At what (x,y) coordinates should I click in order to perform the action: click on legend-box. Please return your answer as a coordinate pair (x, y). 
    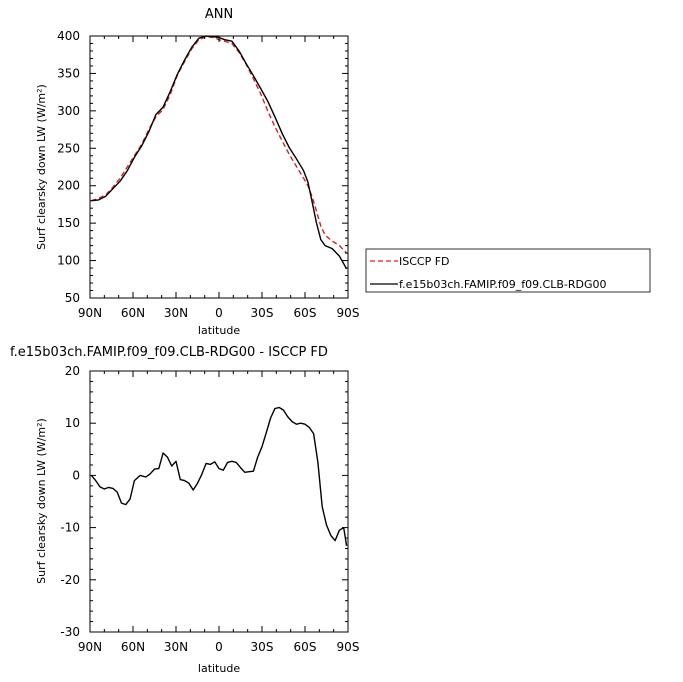
    Looking at the image, I should click on (508, 270).